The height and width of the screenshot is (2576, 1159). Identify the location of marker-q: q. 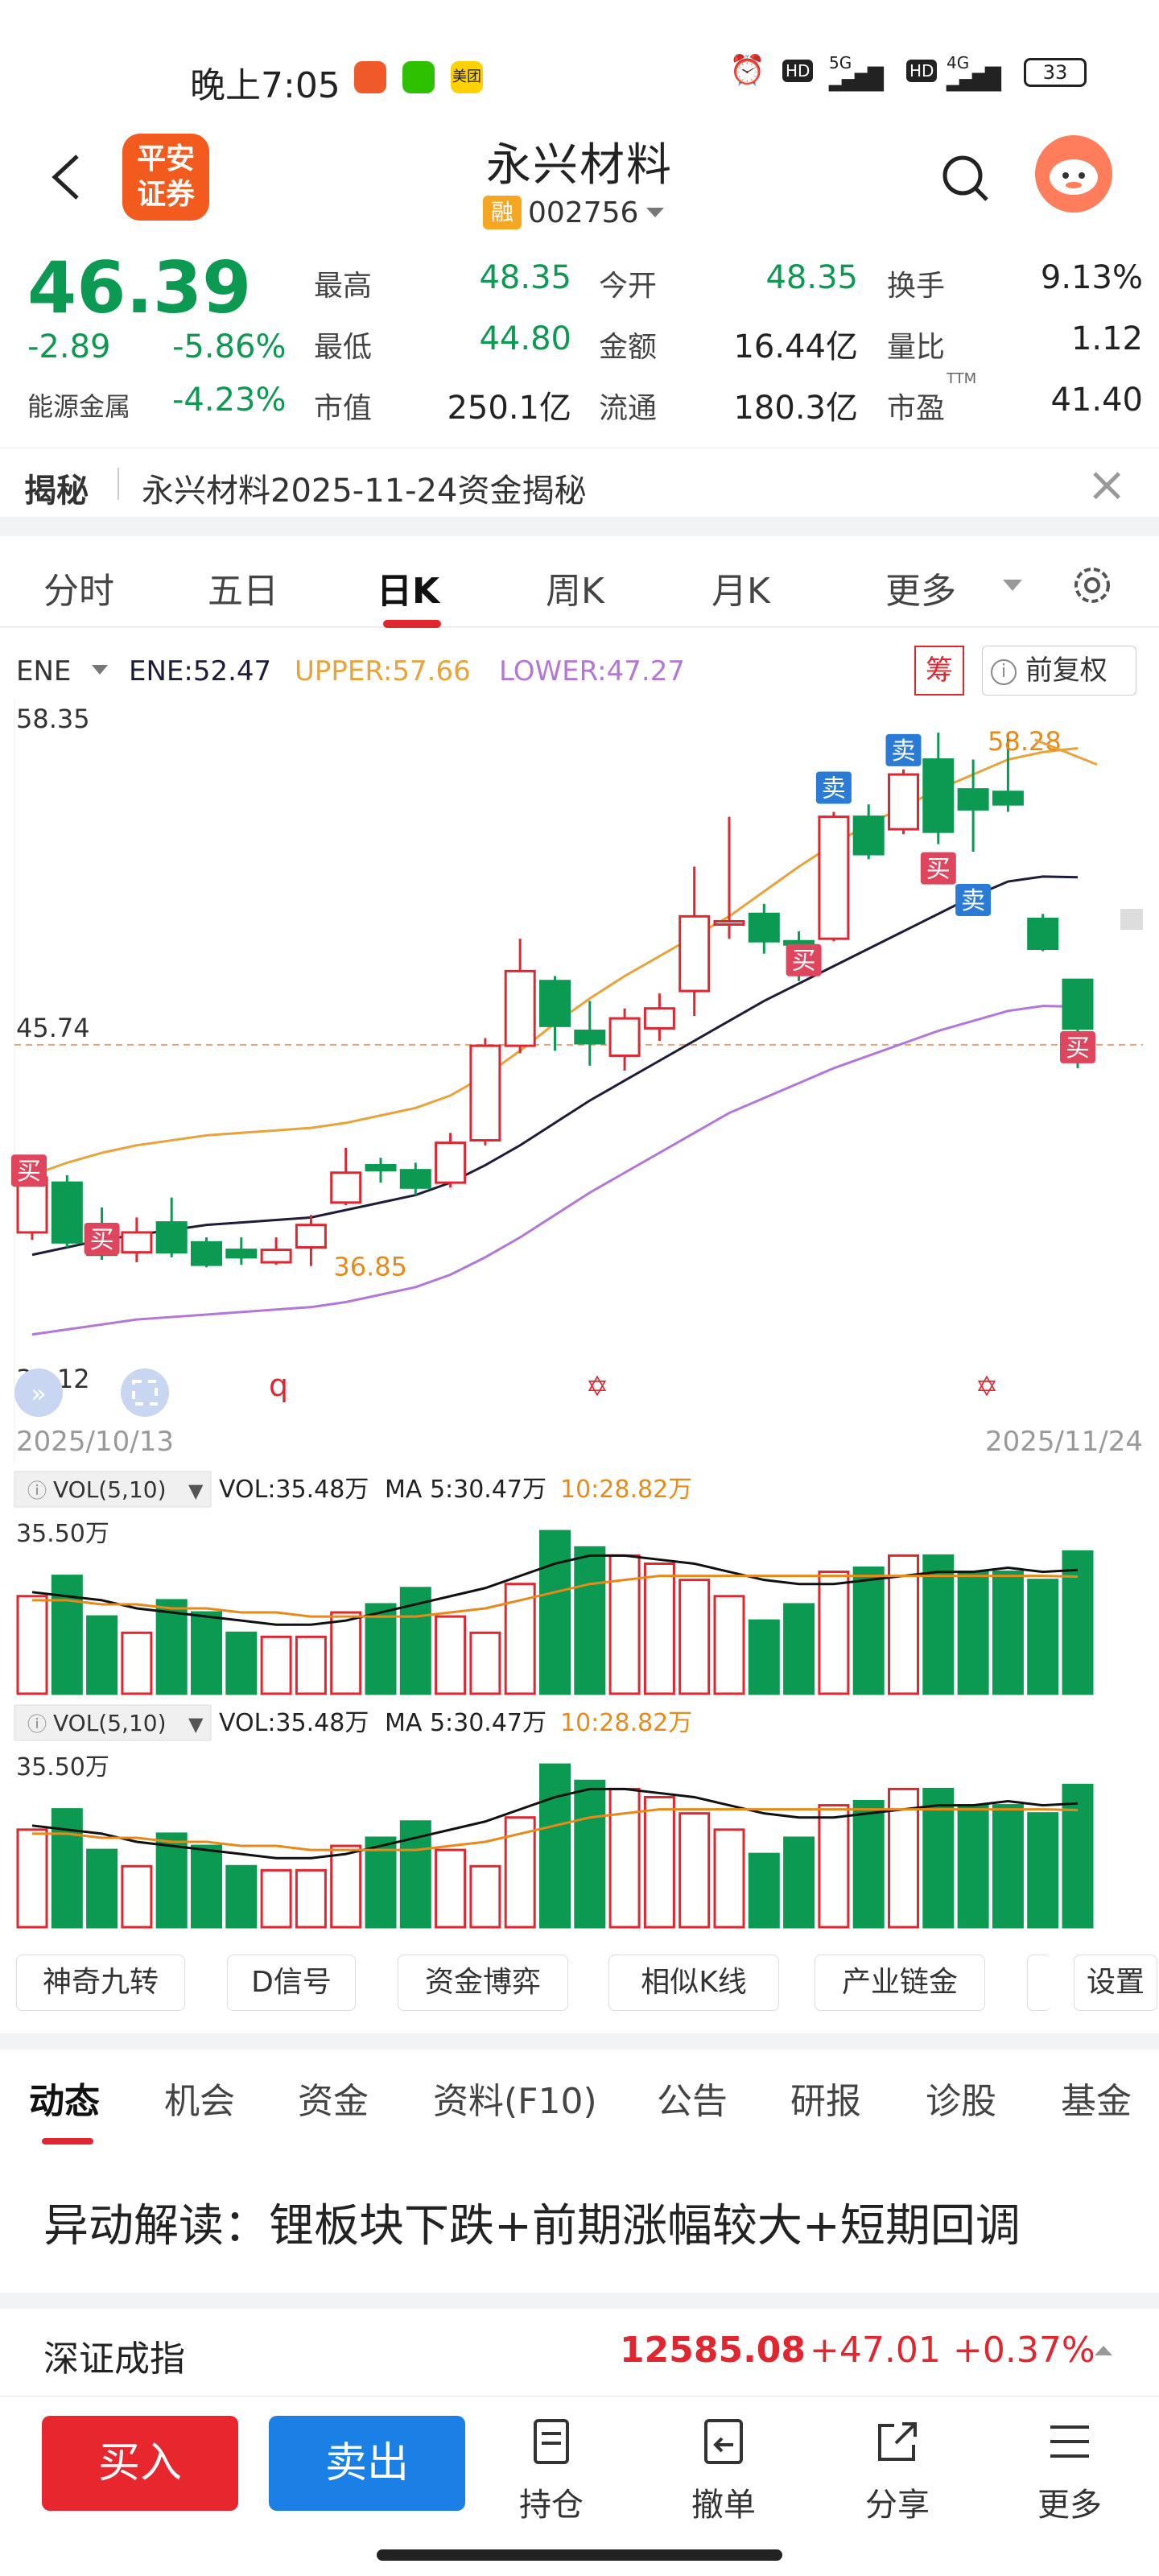
(278, 1385).